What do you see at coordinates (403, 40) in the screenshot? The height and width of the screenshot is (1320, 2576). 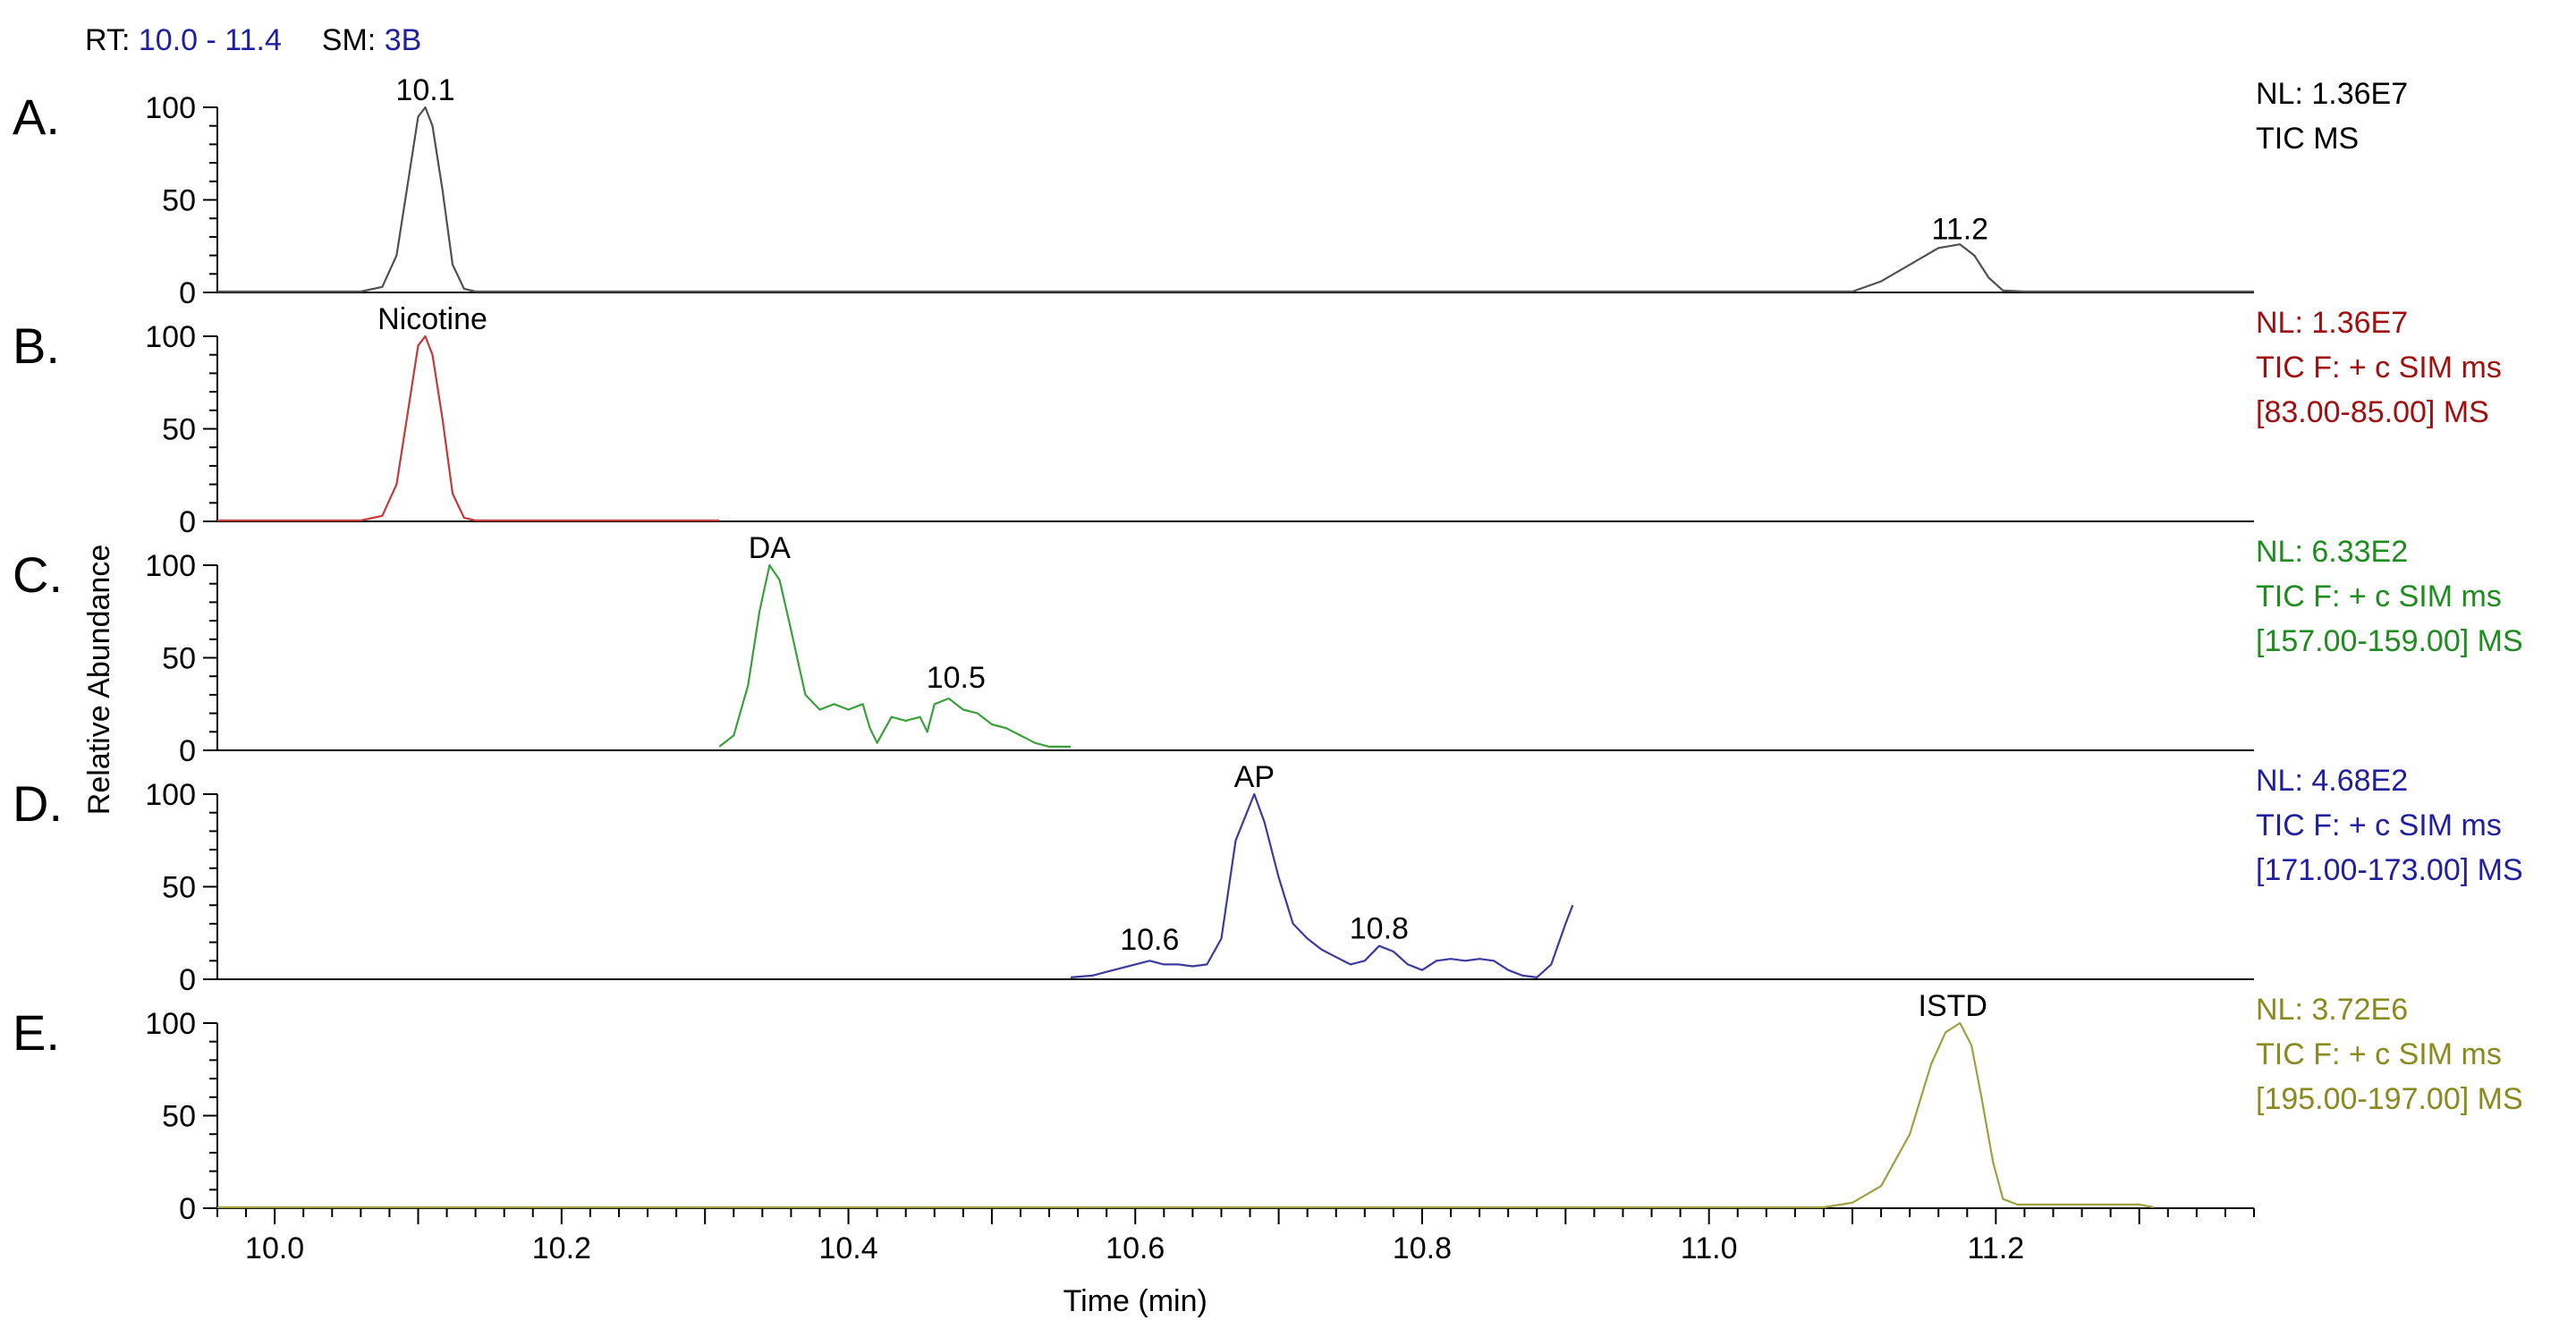 I see `sm-value: 3B` at bounding box center [403, 40].